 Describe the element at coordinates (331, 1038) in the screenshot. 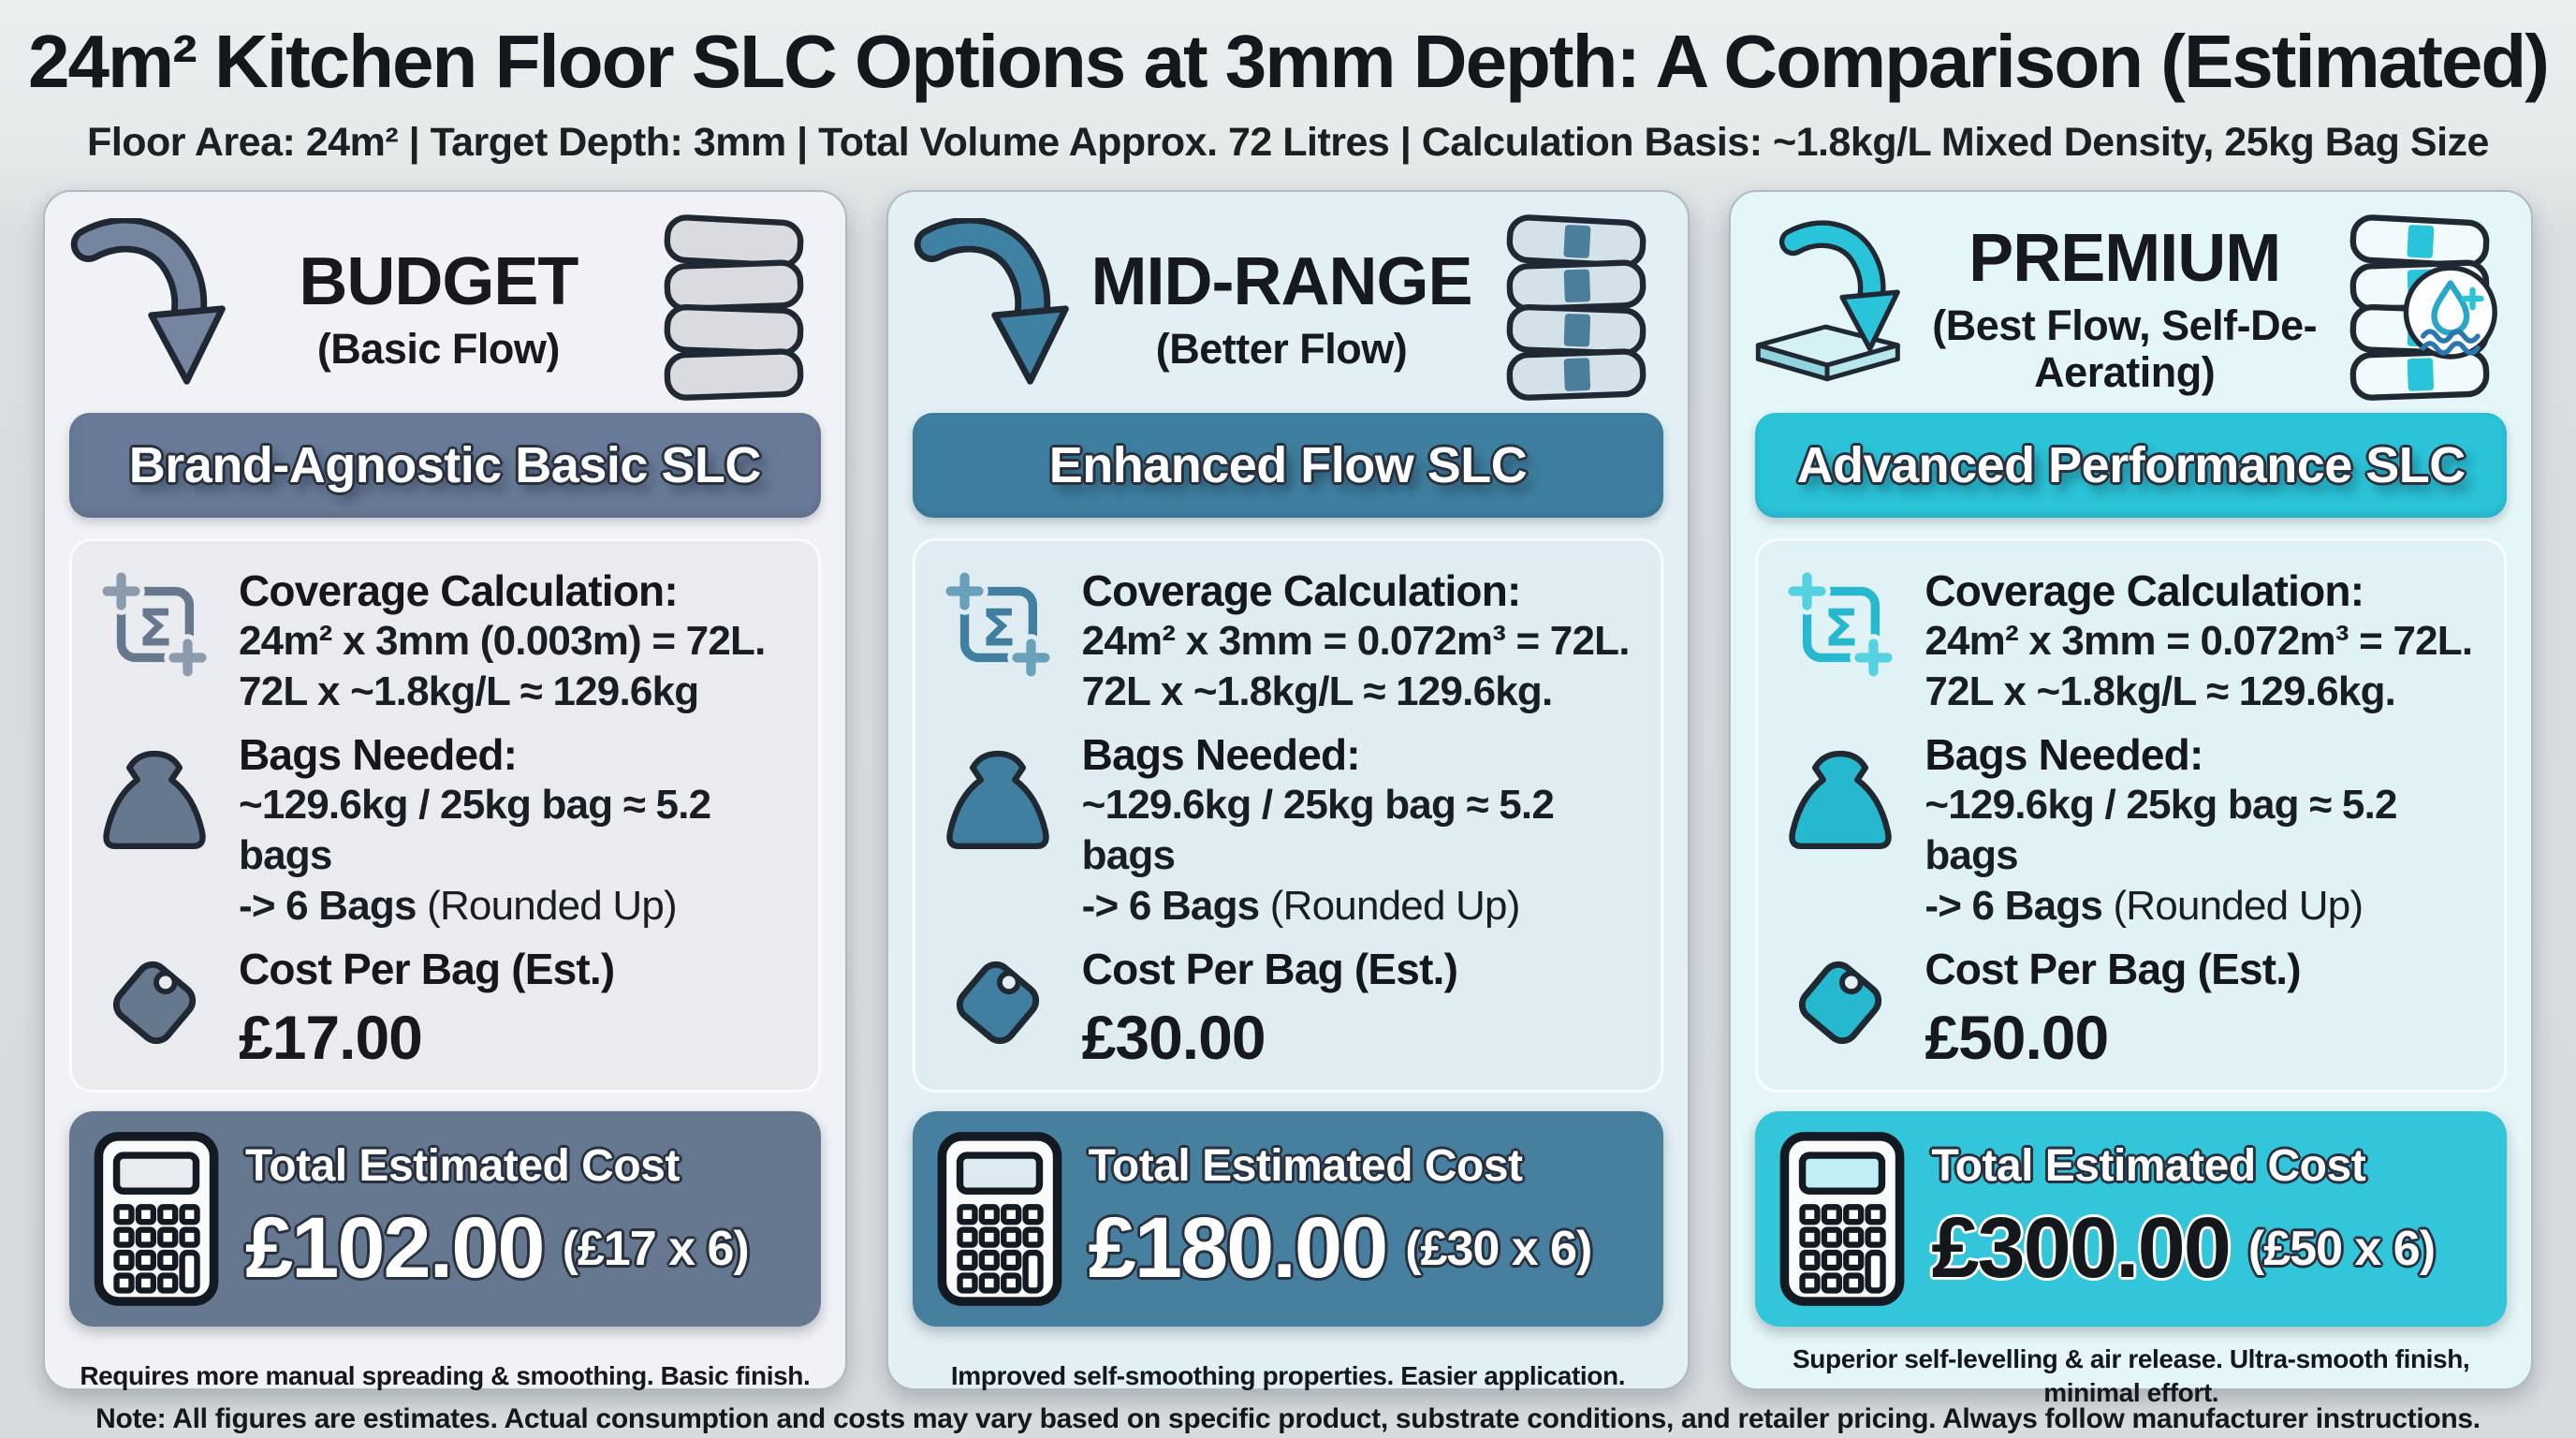

I see `cost-per-bag-price: £17.00` at that location.